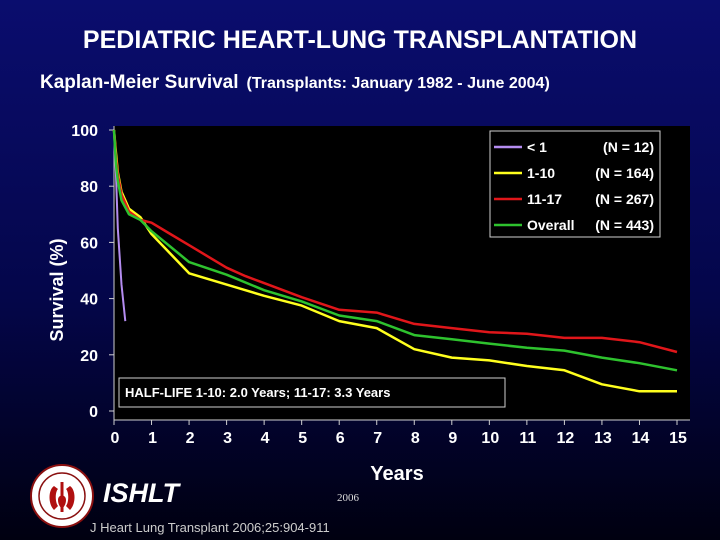 The height and width of the screenshot is (540, 720). What do you see at coordinates (62, 496) in the screenshot?
I see `ishlt-seal-logo` at bounding box center [62, 496].